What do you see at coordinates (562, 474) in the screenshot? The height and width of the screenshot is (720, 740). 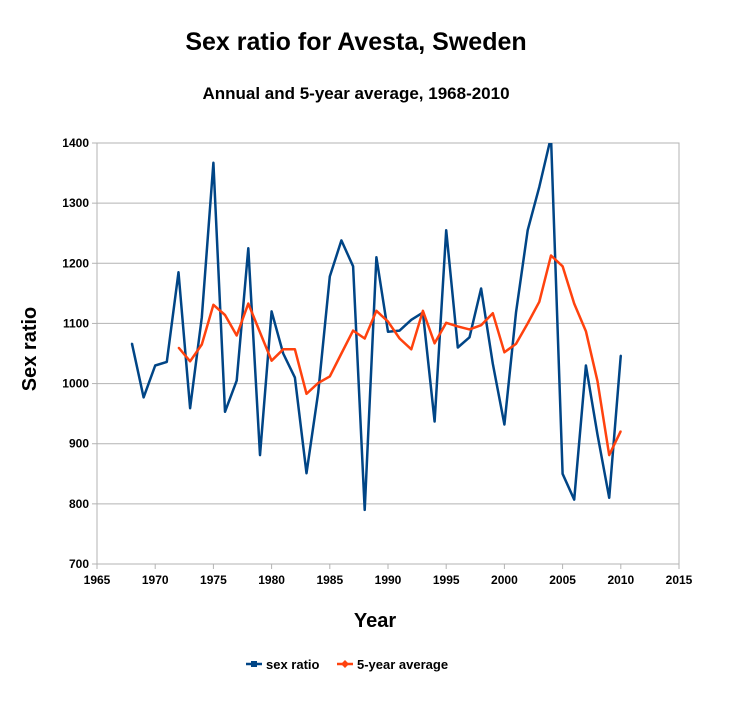 I see `data-point-0-2005` at bounding box center [562, 474].